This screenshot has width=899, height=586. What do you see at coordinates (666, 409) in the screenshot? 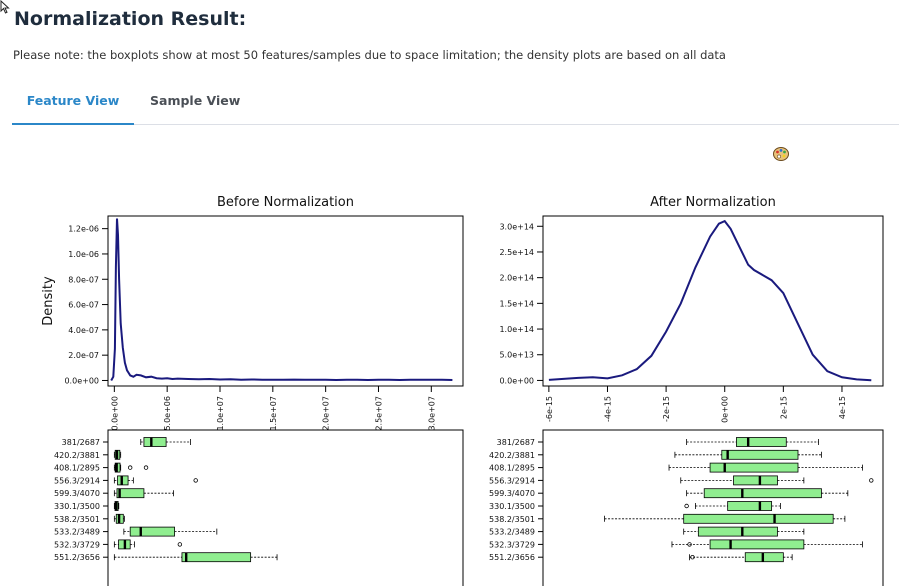
I see `x-tick-label: -2e-15` at bounding box center [666, 409].